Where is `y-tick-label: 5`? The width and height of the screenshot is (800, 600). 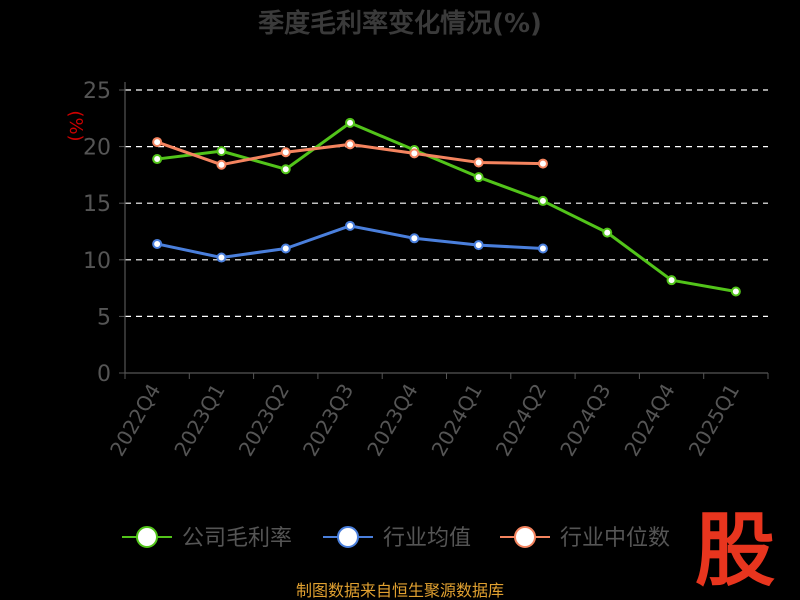 y-tick-label: 5 is located at coordinates (104, 317).